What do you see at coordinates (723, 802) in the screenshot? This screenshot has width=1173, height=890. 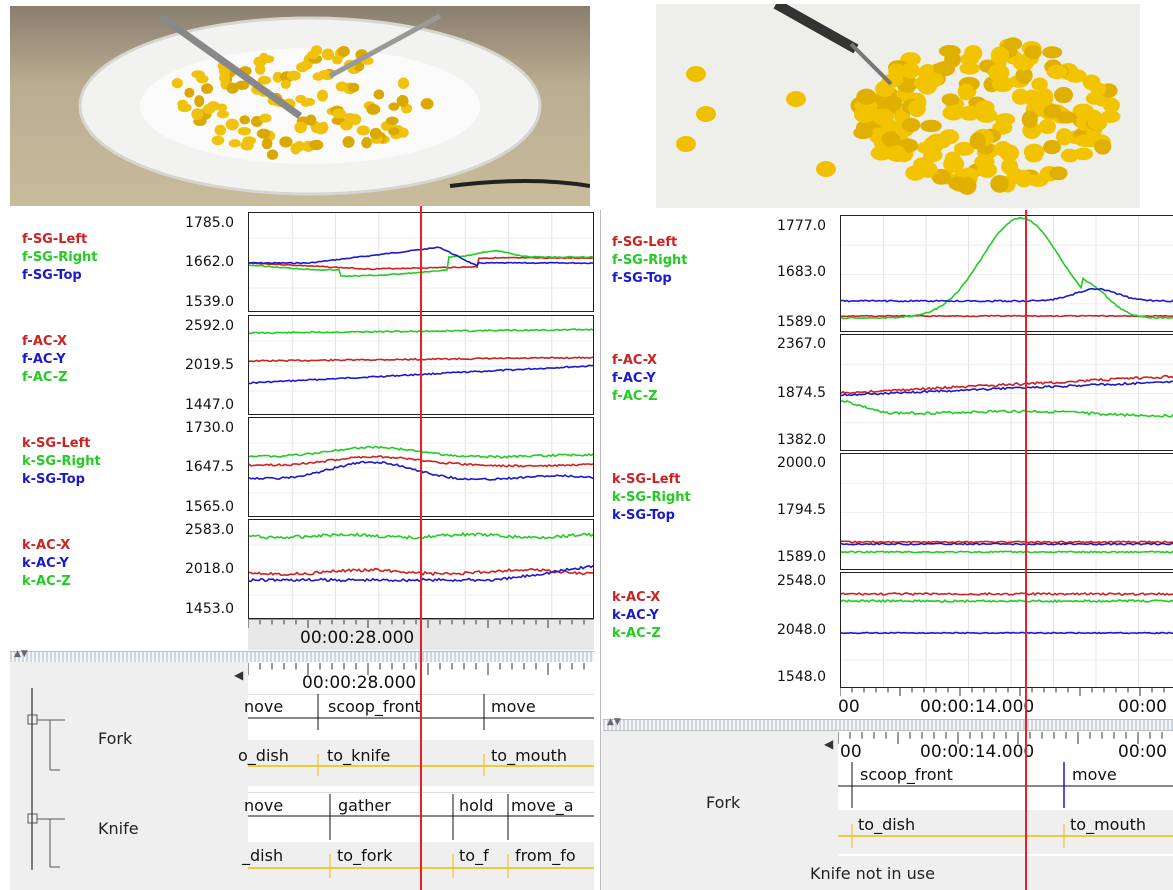 I see `right-tier-name-fork: Fork` at bounding box center [723, 802].